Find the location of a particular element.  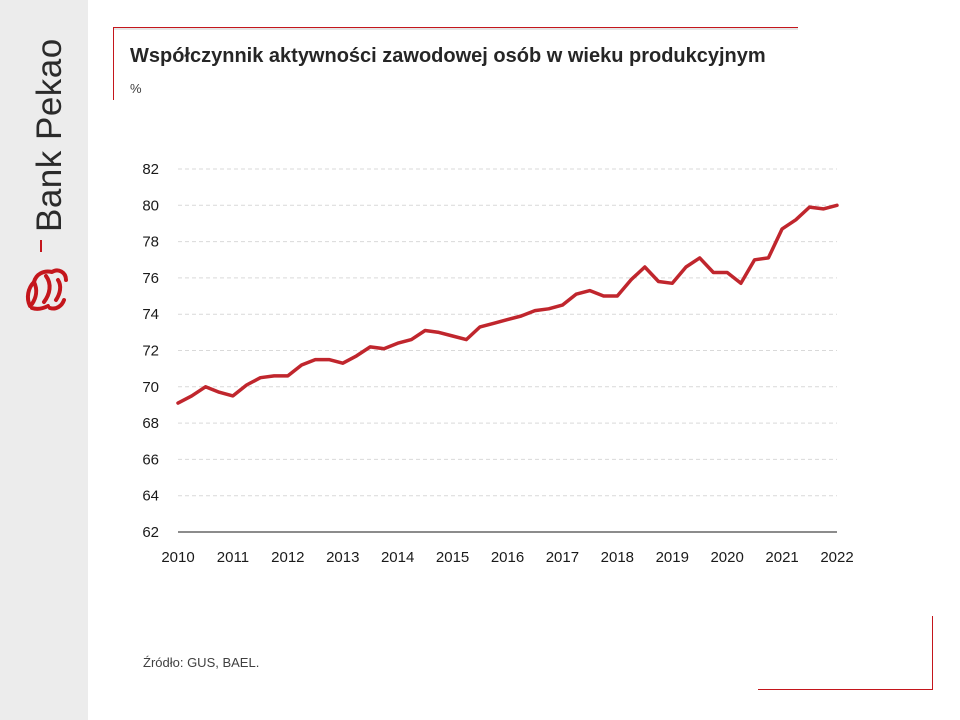

y-tick-label: 82 is located at coordinates (150, 169).